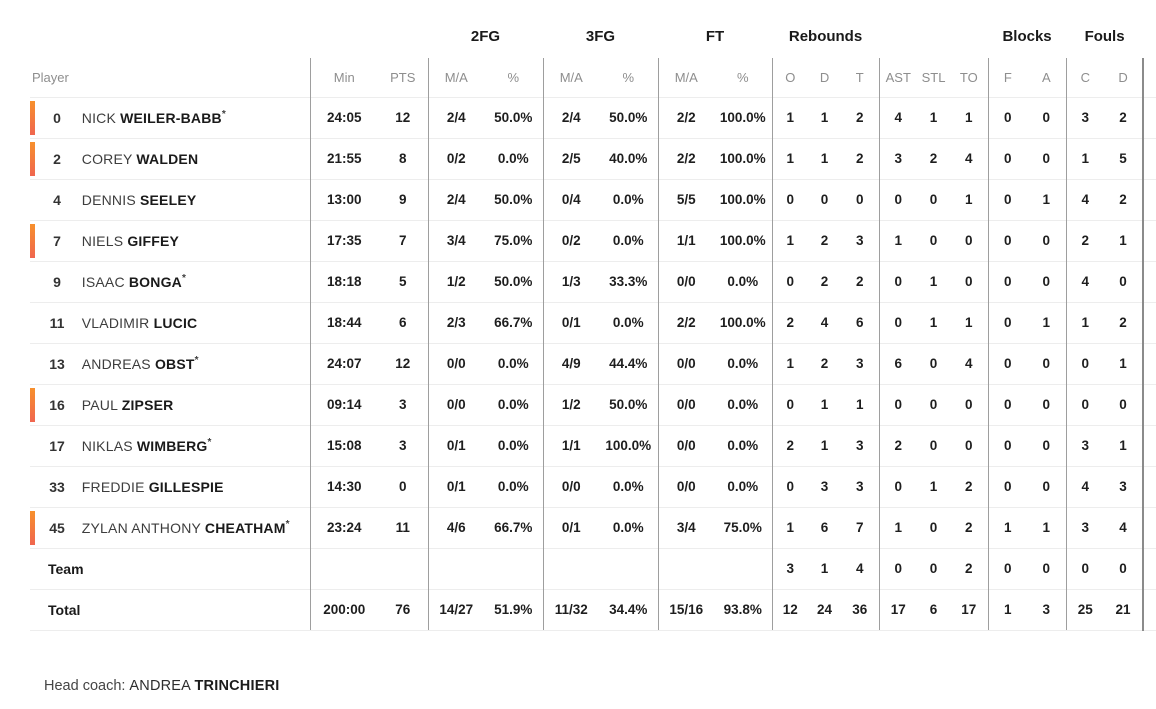 The height and width of the screenshot is (709, 1156). I want to click on stat-foul-d: 4, so click(1124, 527).